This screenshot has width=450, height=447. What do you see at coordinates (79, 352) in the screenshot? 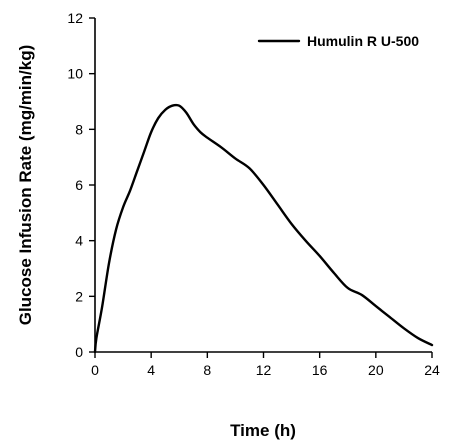
I see `y-tick-label: 0` at bounding box center [79, 352].